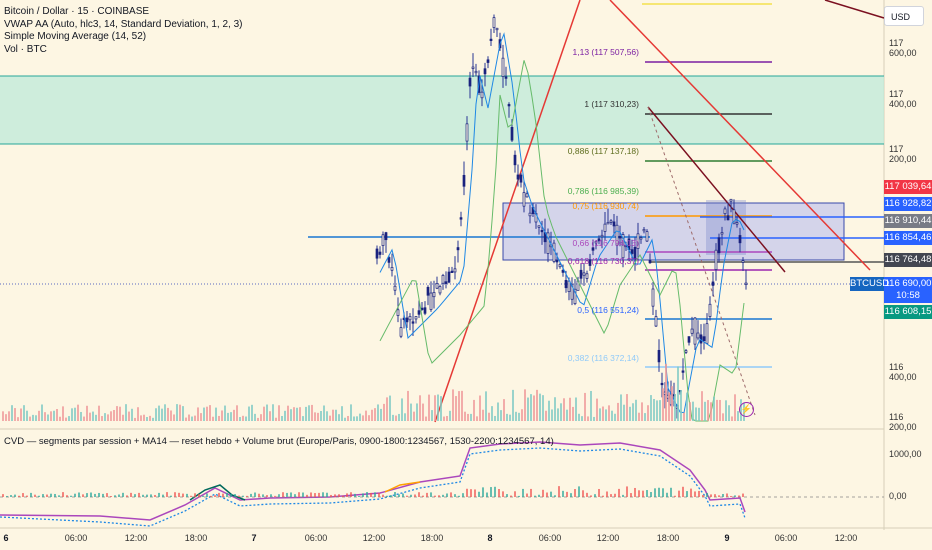  I want to click on fib-level-label: 0,618 (116 730,37), so click(603, 261).